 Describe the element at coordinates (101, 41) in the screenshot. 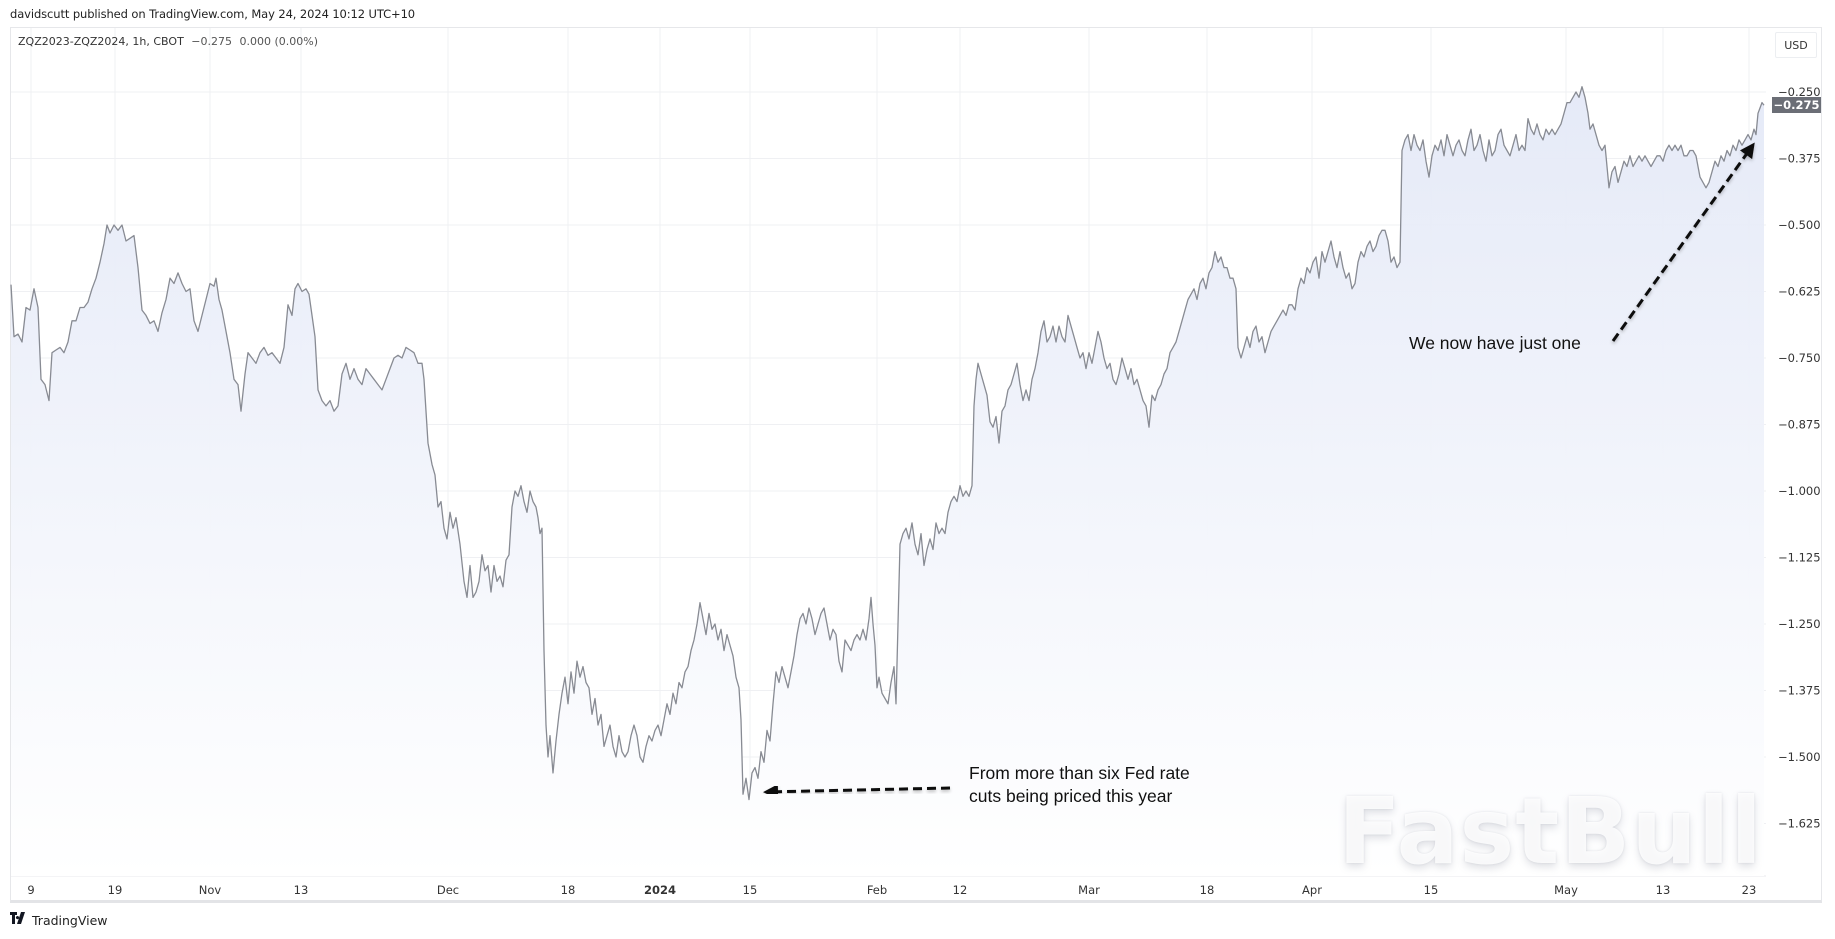

I see `symbol-label: ZQZ2023-ZQZ2024, 1h, CBOT` at that location.